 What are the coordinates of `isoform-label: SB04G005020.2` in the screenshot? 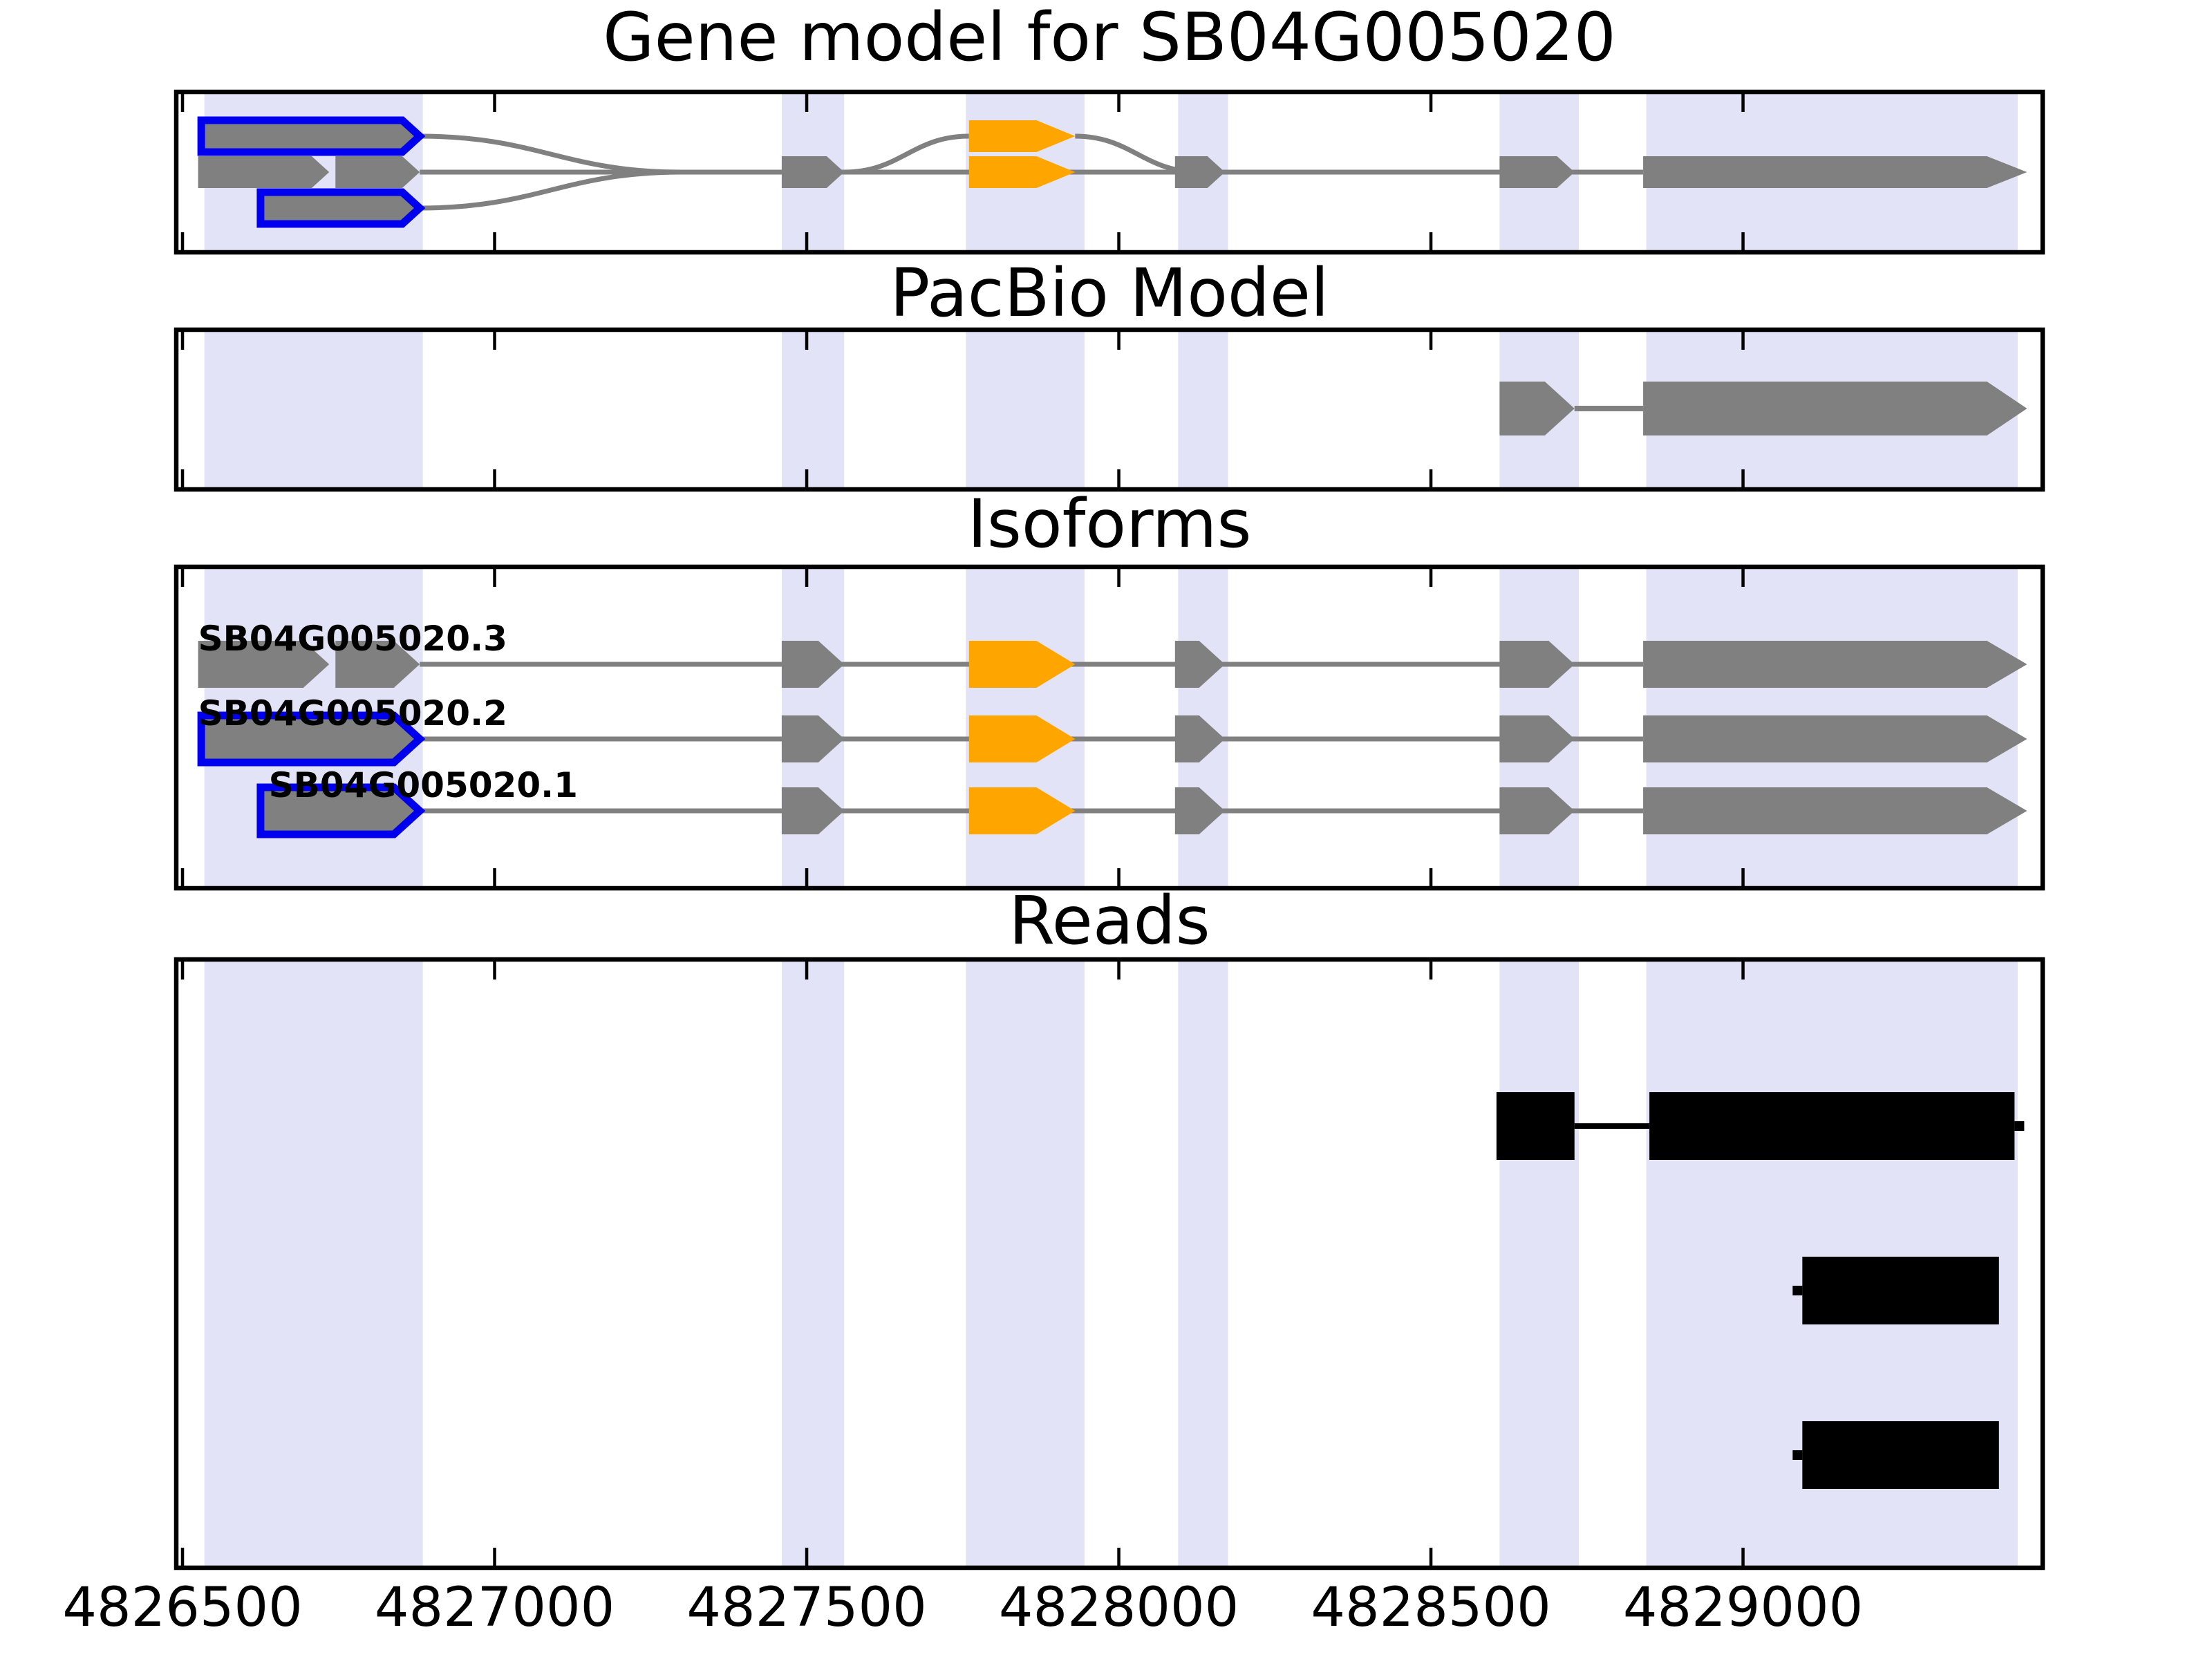 It's located at (352, 713).